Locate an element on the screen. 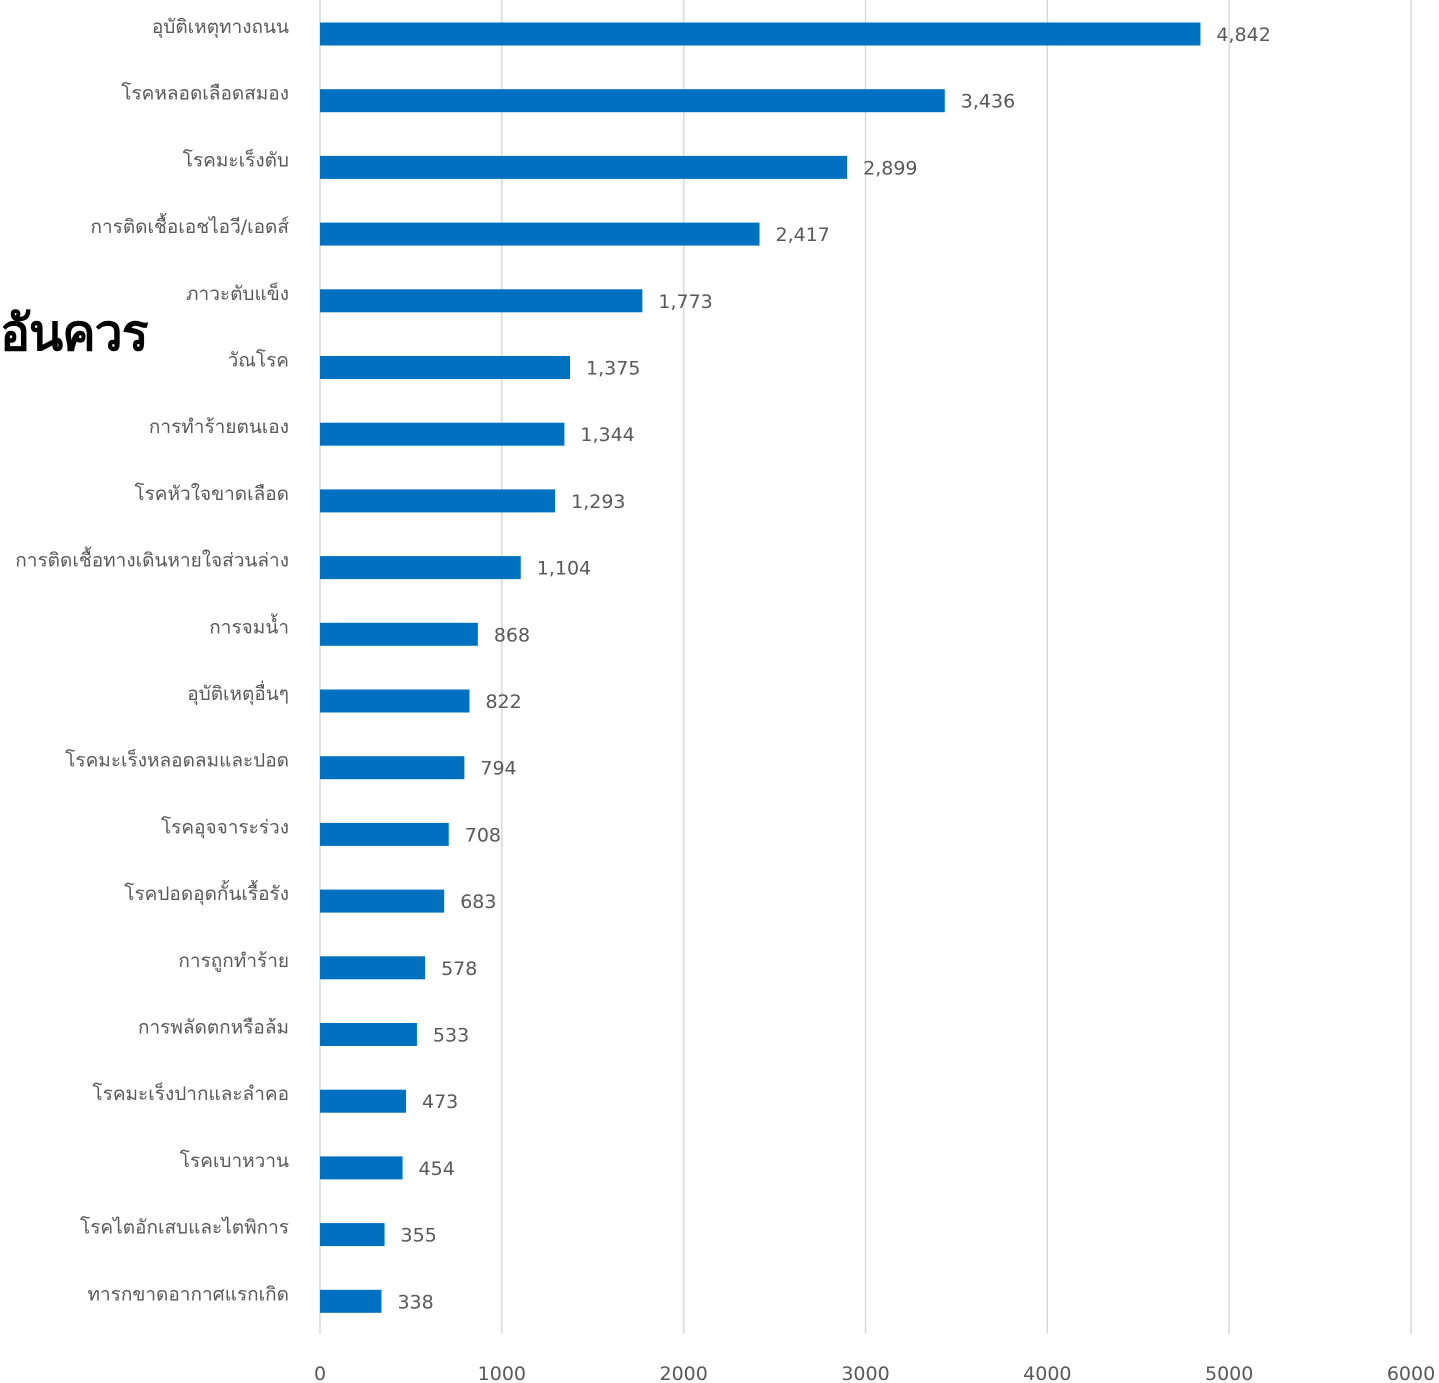 The width and height of the screenshot is (1439, 1383). x-tick-label: 1000 is located at coordinates (502, 1373).